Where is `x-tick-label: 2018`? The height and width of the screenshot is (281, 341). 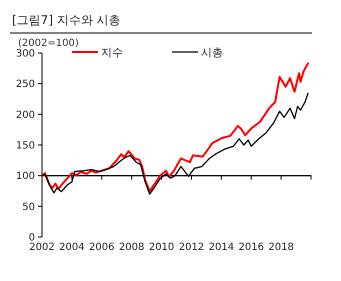
x-tick-label: 2018 is located at coordinates (281, 248).